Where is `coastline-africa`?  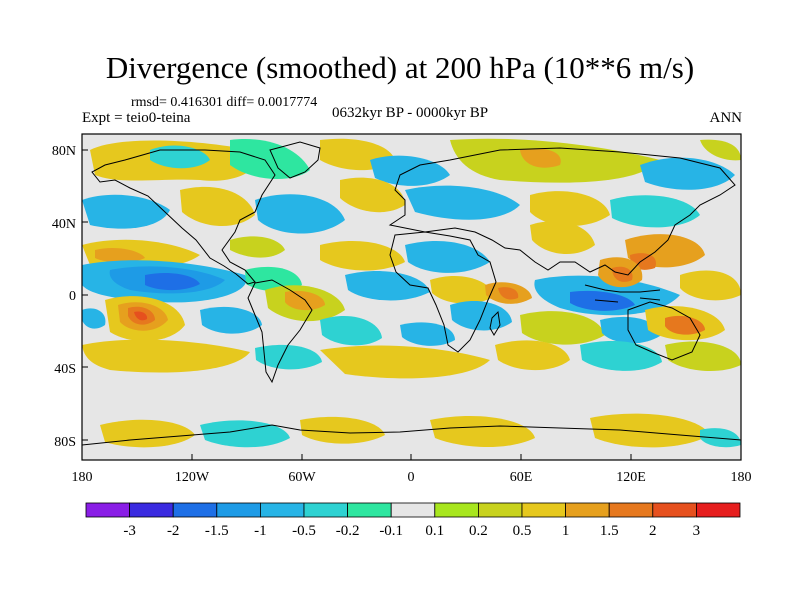
coastline-africa is located at coordinates (443, 292).